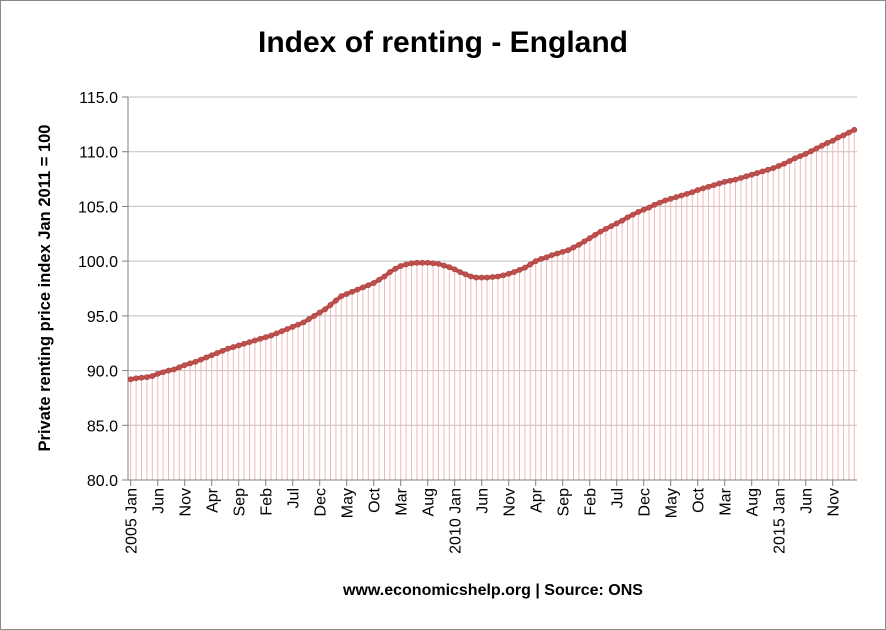  What do you see at coordinates (375, 499) in the screenshot?
I see `x-tick-label: Oct` at bounding box center [375, 499].